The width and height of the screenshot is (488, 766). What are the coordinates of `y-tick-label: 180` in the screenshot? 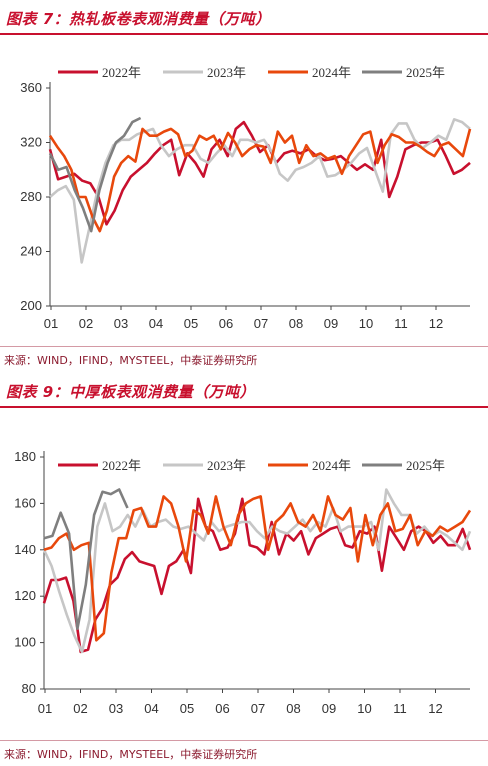 It's located at (25, 456).